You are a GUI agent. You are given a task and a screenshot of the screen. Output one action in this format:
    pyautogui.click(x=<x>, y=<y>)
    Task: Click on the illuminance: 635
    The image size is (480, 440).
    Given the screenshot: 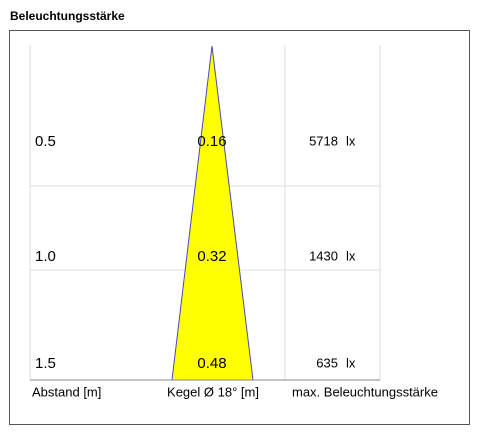 What is the action you would take?
    pyautogui.click(x=327, y=362)
    